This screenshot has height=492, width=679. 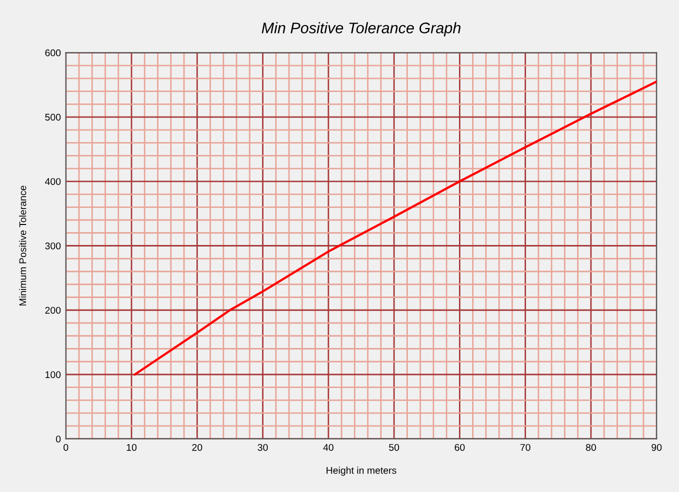 What do you see at coordinates (197, 447) in the screenshot?
I see `x-tick-label: 20` at bounding box center [197, 447].